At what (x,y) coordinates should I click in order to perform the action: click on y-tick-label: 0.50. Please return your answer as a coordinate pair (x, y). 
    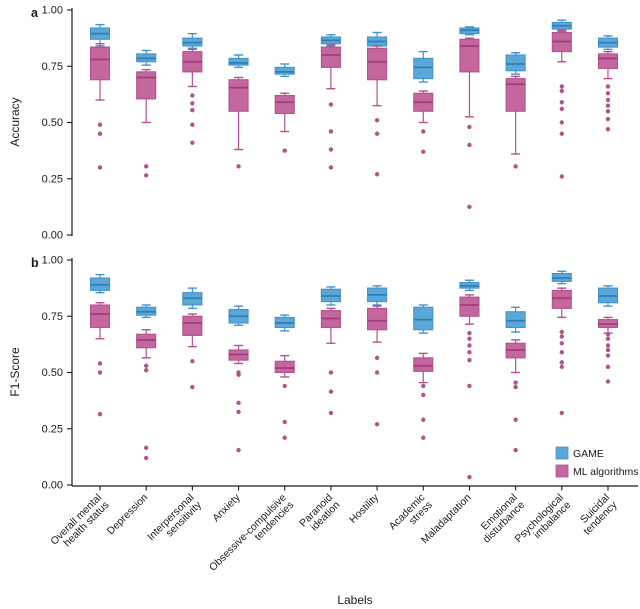
    Looking at the image, I should click on (52, 373).